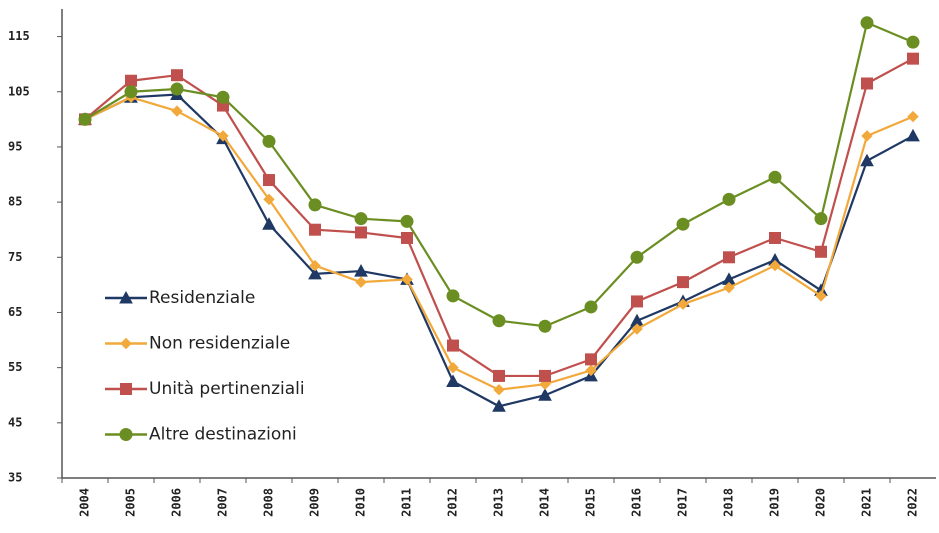 The image size is (939, 533). What do you see at coordinates (19, 91) in the screenshot?
I see `y-tick-label: 105` at bounding box center [19, 91].